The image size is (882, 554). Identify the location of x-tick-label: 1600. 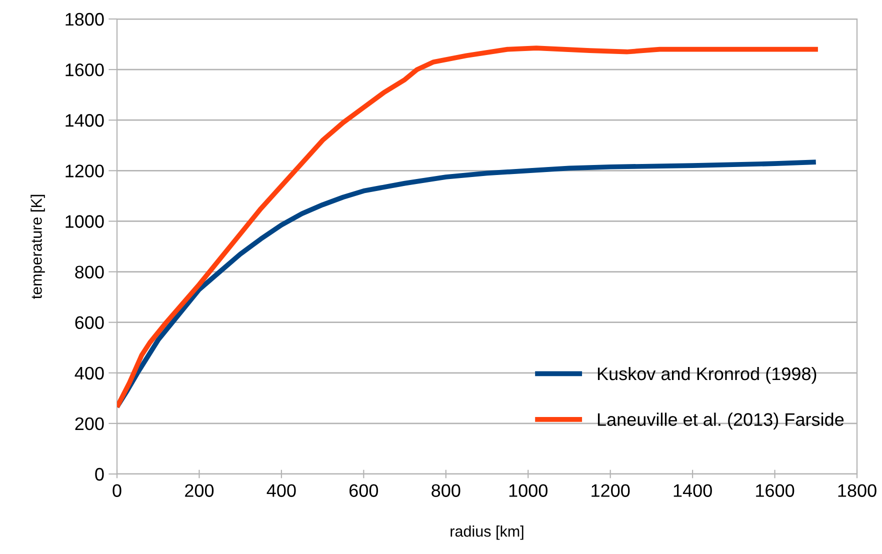
(775, 490).